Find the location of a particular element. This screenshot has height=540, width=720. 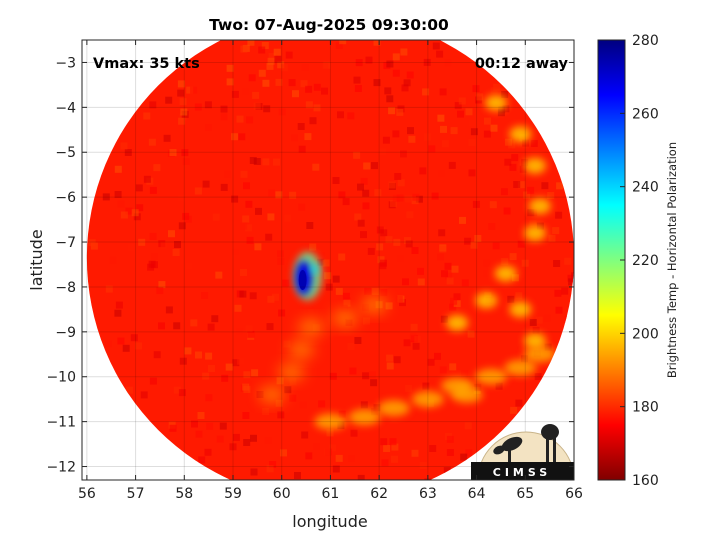

cimss-logo: CIMSS is located at coordinates (523, 452).